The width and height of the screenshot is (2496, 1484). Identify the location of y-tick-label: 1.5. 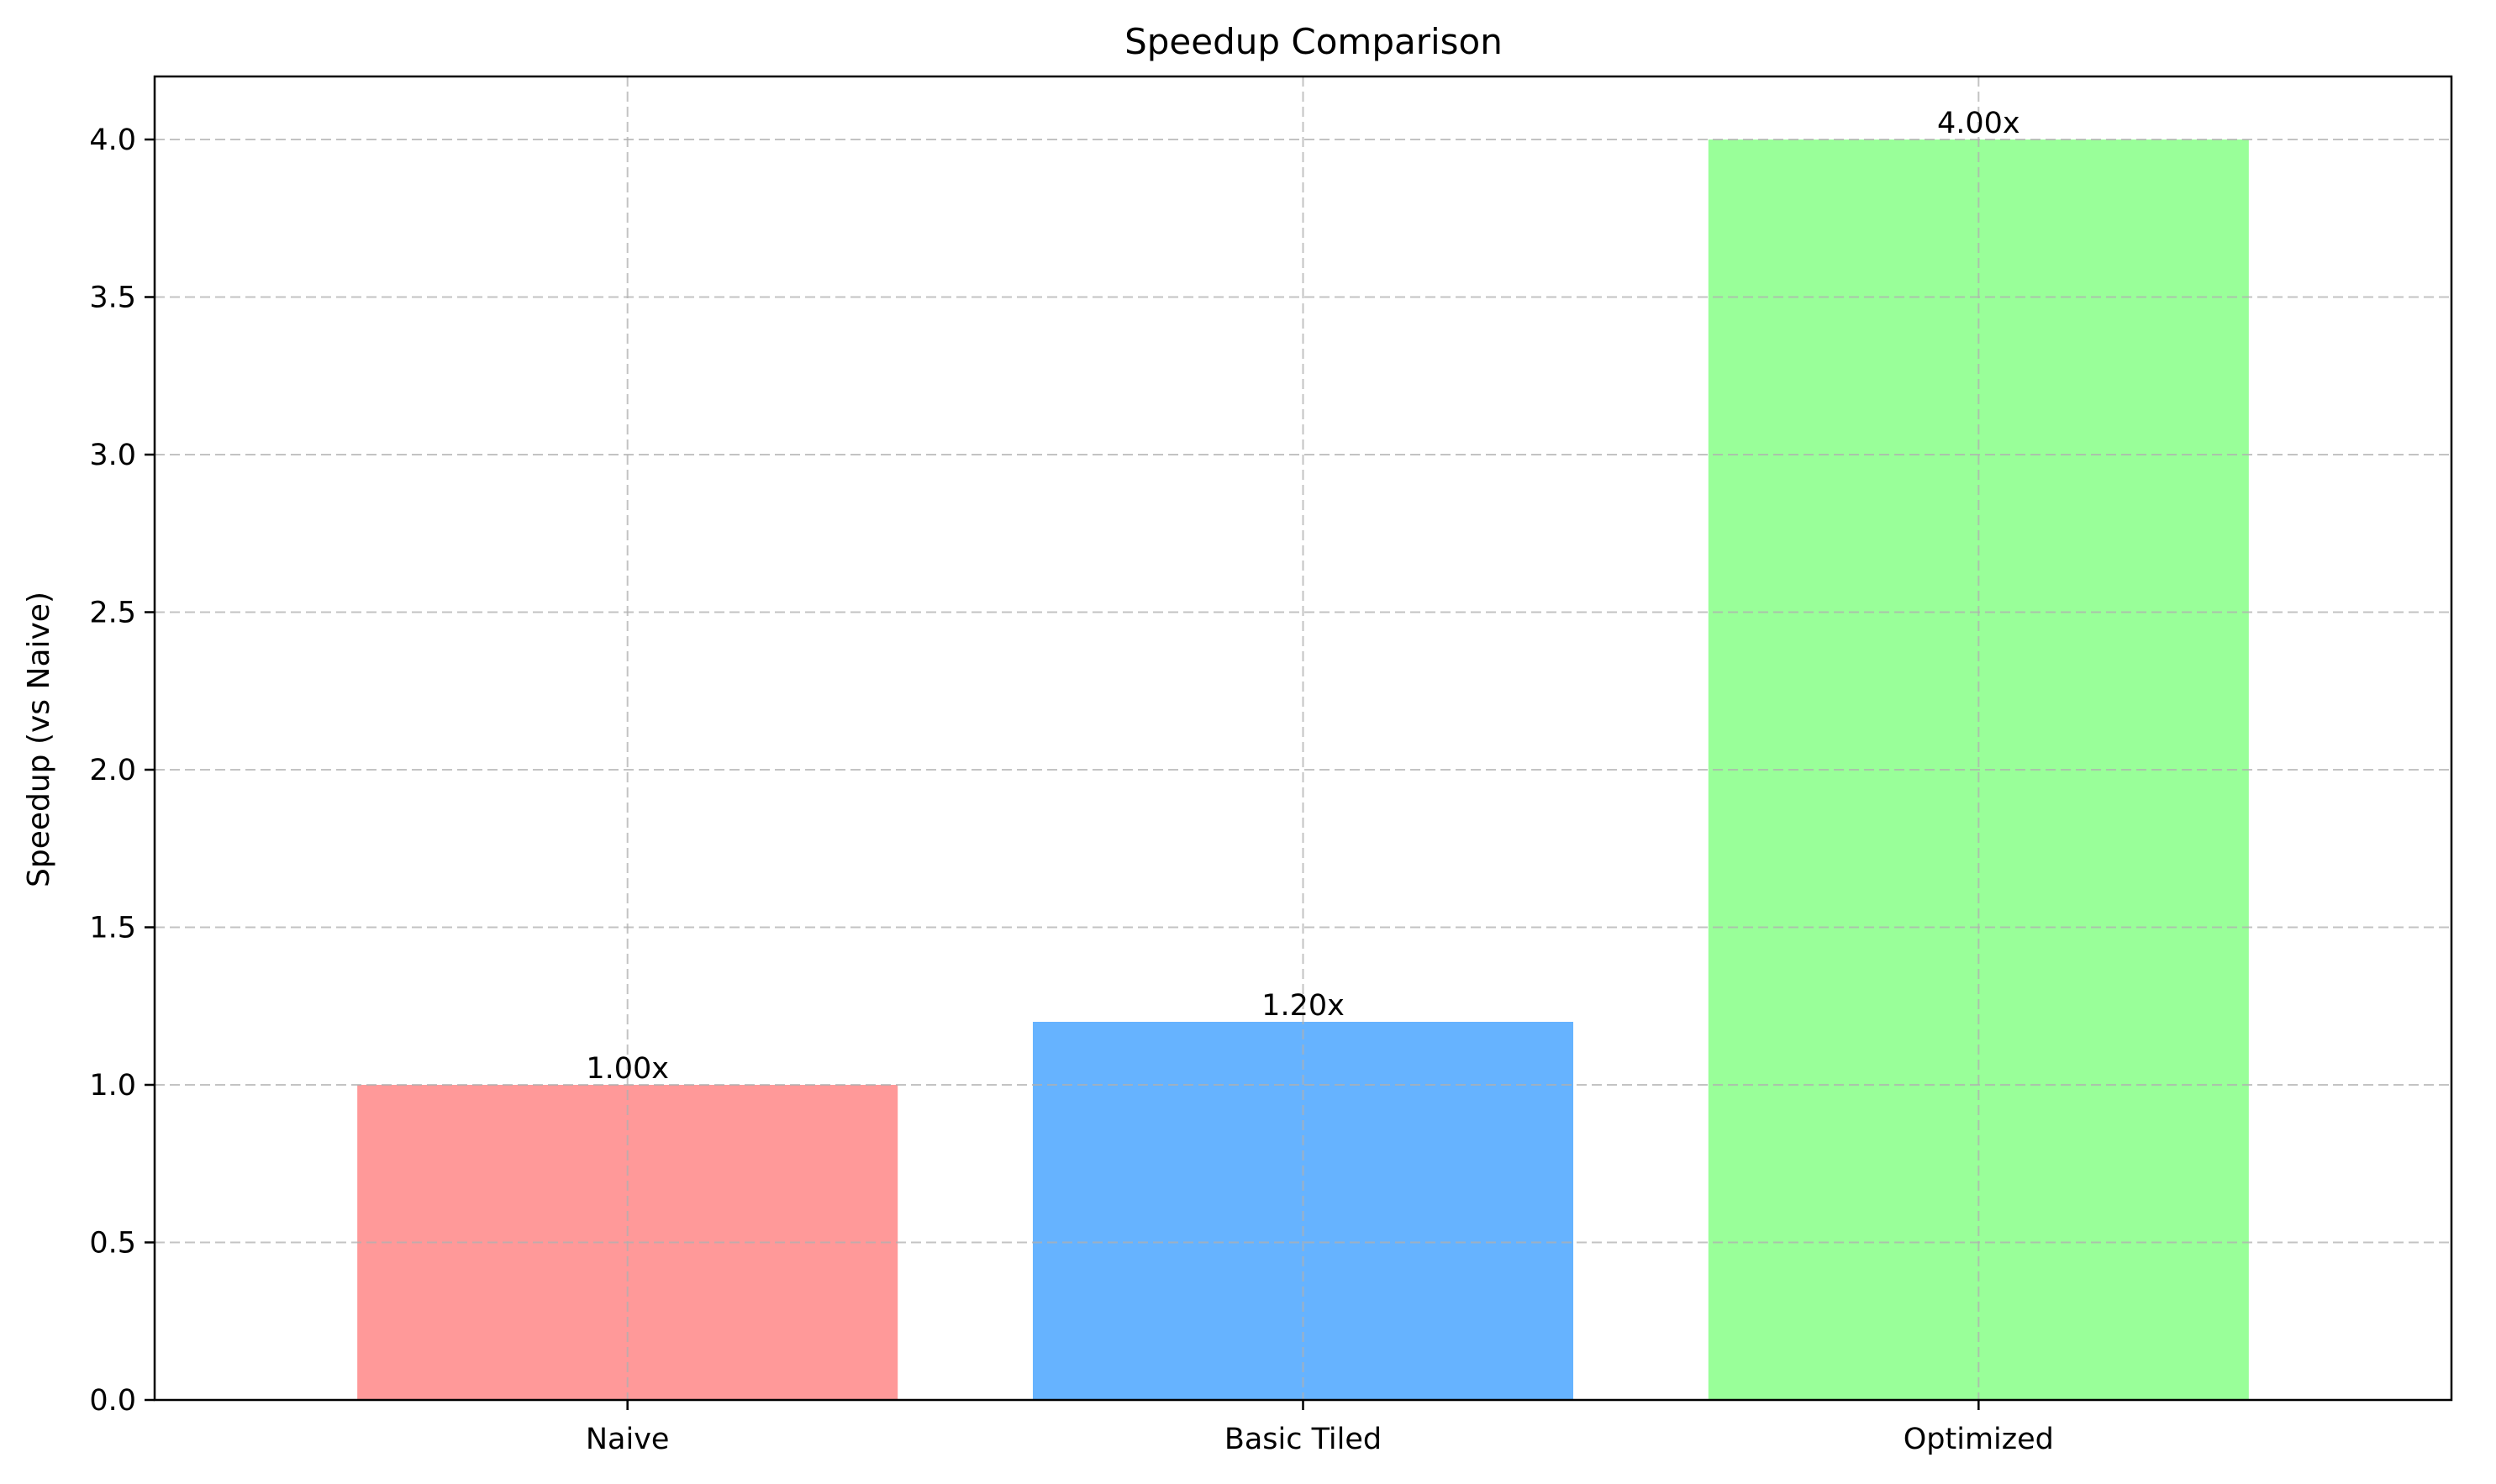
(113, 929).